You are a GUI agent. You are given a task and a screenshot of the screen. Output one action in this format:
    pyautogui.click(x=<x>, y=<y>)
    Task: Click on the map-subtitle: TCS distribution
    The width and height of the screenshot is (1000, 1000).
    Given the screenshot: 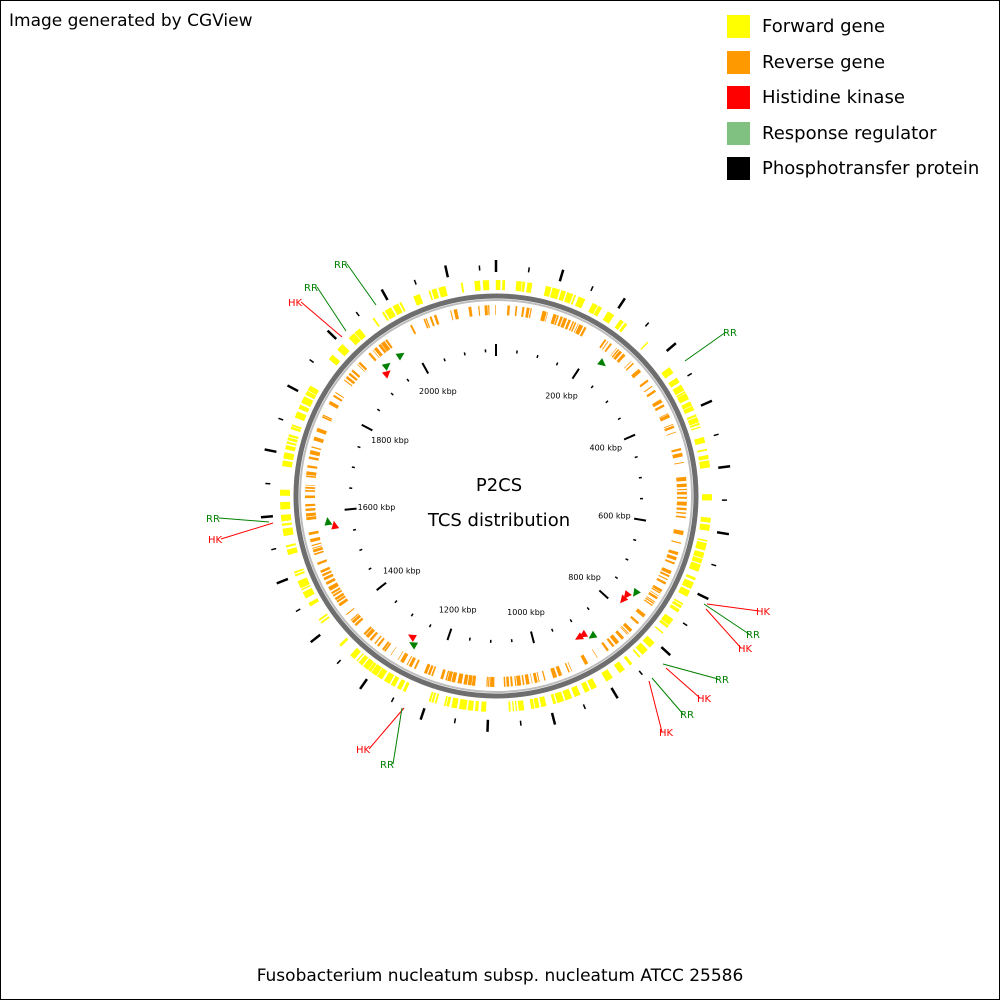 What is the action you would take?
    pyautogui.click(x=498, y=520)
    